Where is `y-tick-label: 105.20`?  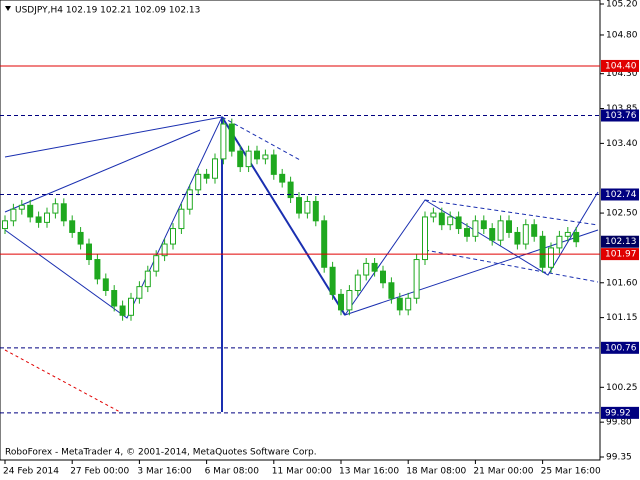 y-tick-label: 105.20 is located at coordinates (622, 5).